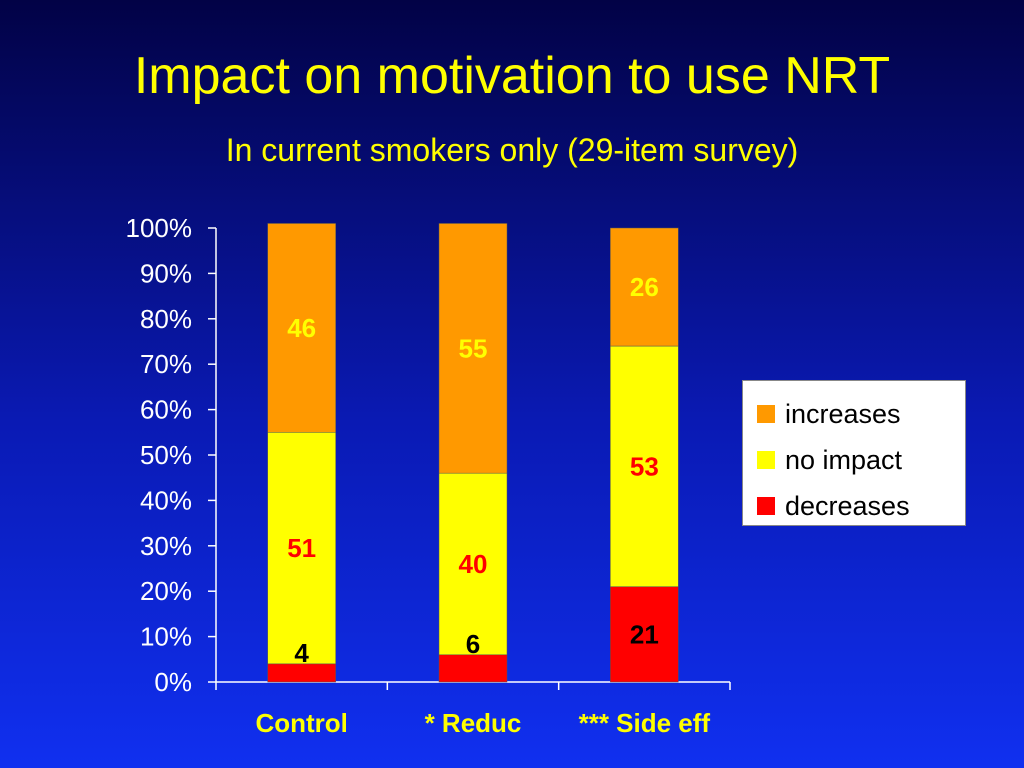 The width and height of the screenshot is (1024, 768). I want to click on y-tick-label: 10%, so click(166, 637).